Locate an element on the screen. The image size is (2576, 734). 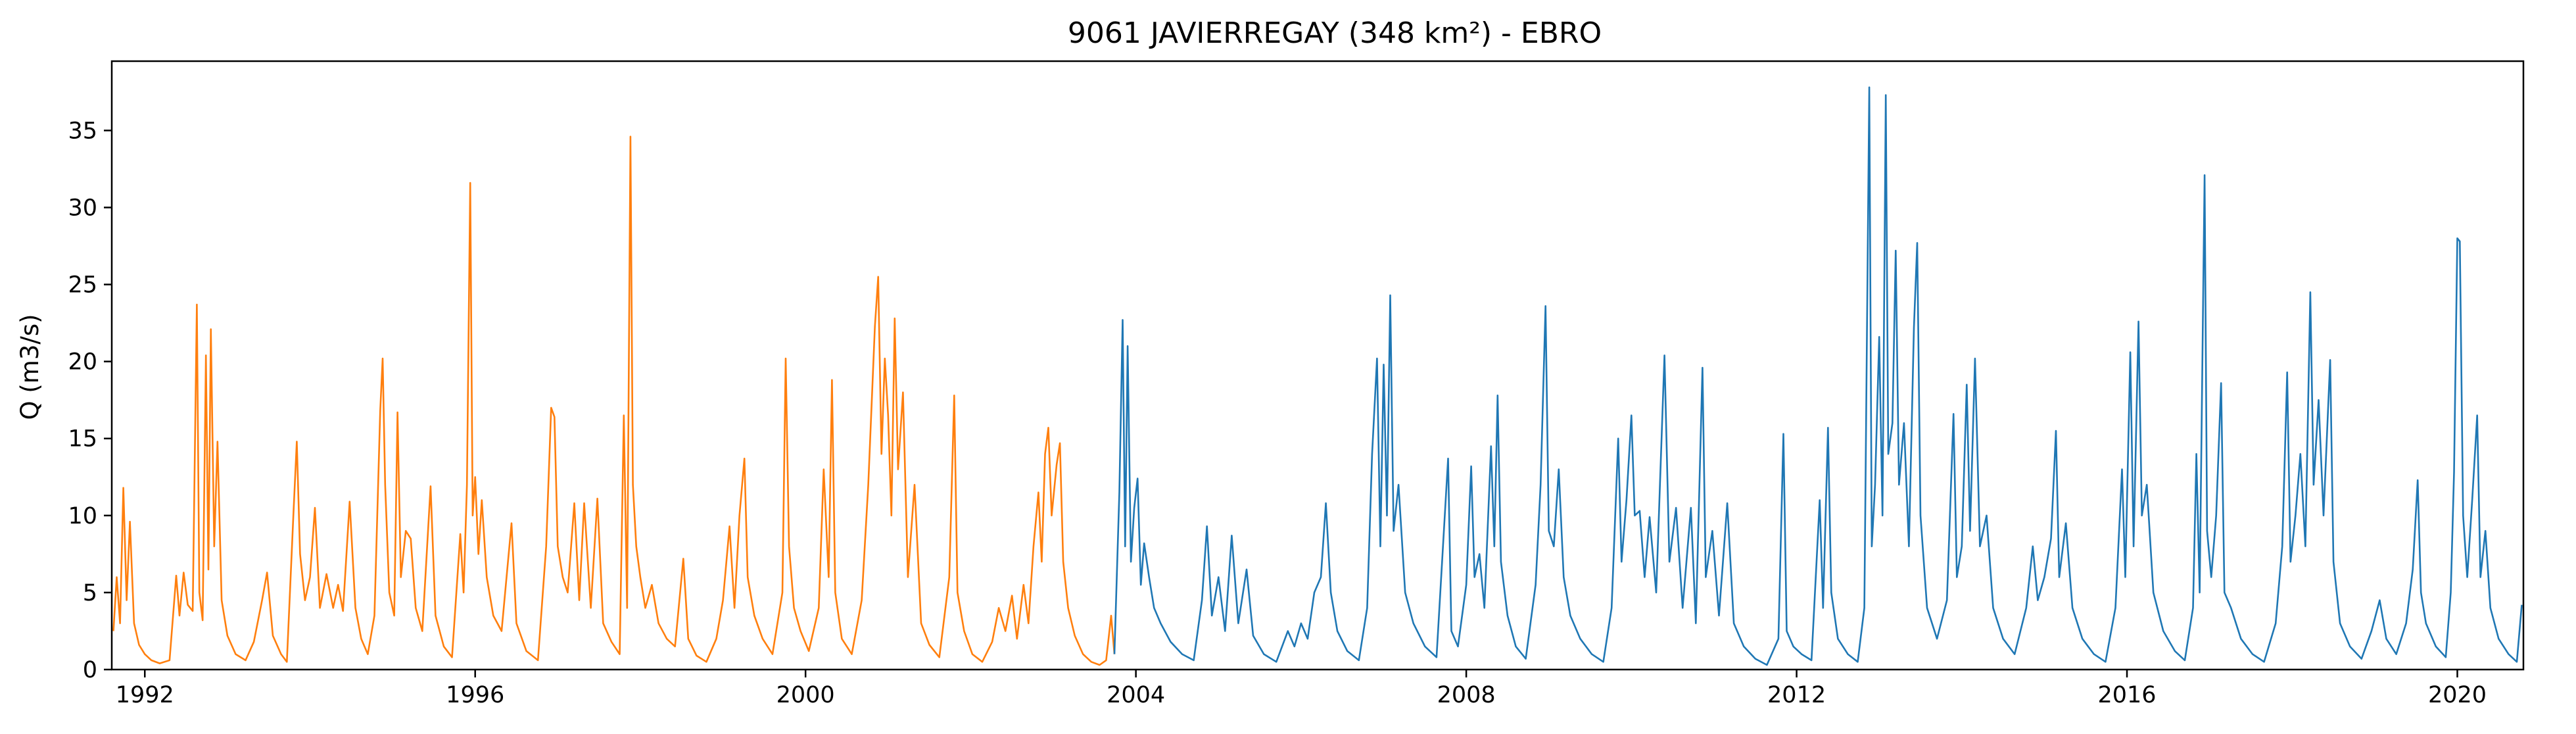
y-tick-label-5: 5 is located at coordinates (90, 593).